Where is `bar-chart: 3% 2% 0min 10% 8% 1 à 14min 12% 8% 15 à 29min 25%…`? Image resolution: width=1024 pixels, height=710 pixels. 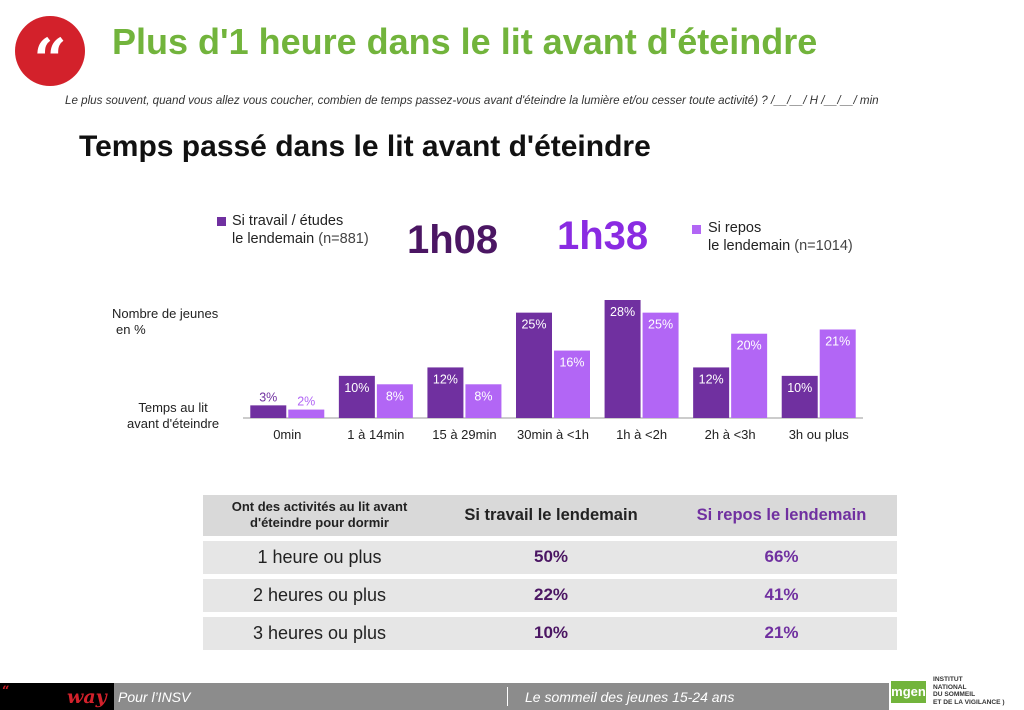
bar-chart: 3% 2% 0min 10% 8% 1 à 14min 12% 8% 15 à 29min 25%… is located at coordinates (553, 371).